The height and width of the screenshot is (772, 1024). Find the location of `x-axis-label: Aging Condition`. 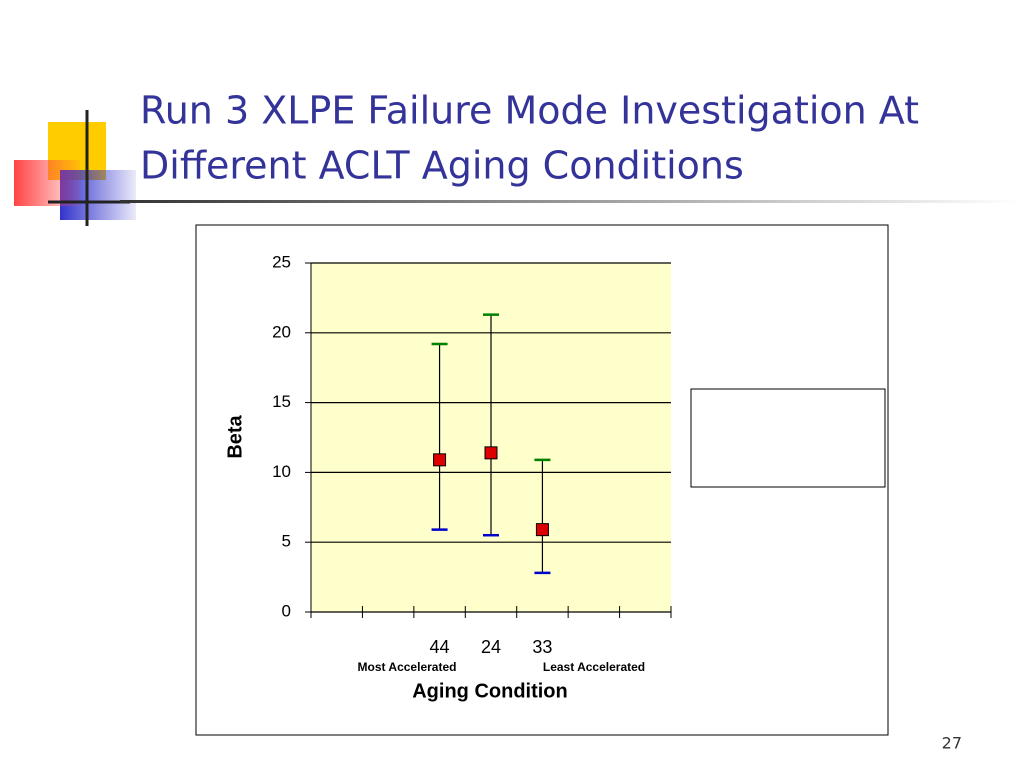

x-axis-label: Aging Condition is located at coordinates (490, 691).